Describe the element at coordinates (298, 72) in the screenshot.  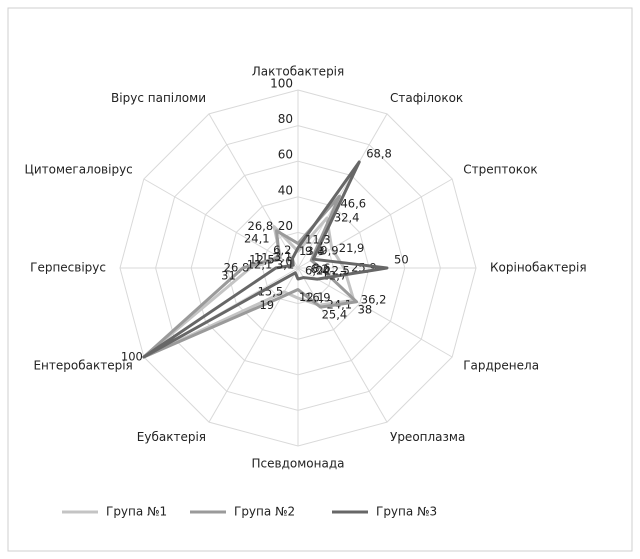
I see `category-label: Лактобактерія` at that location.